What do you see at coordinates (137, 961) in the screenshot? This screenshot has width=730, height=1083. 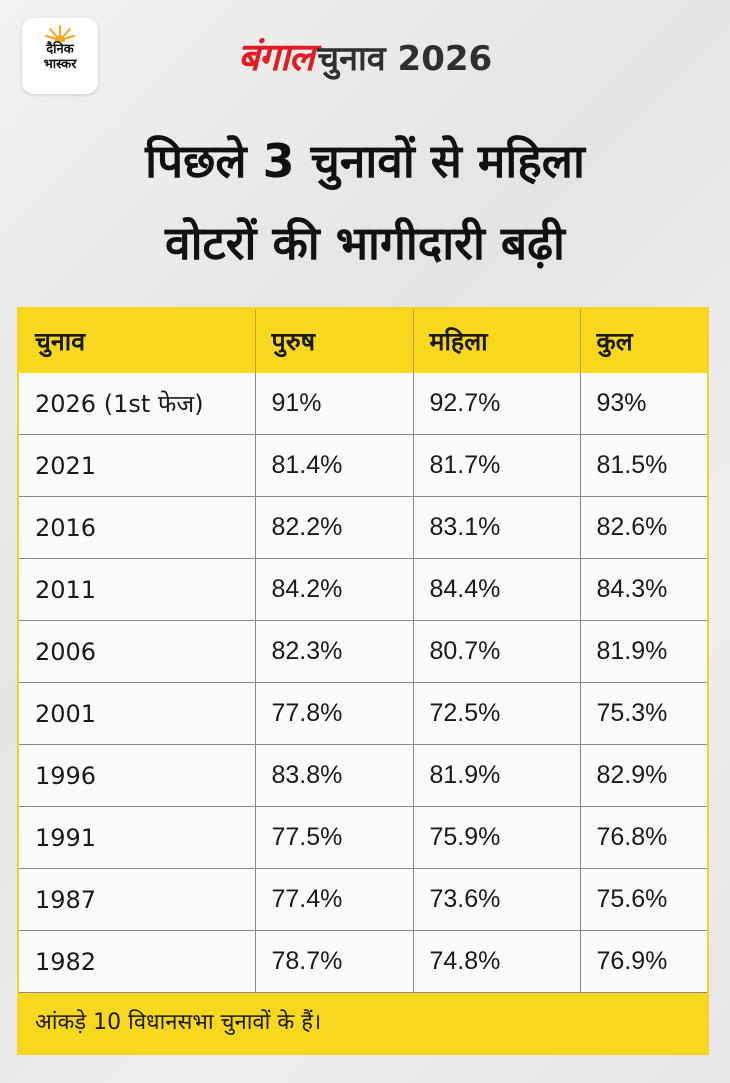 I see `cell-election: 1982` at bounding box center [137, 961].